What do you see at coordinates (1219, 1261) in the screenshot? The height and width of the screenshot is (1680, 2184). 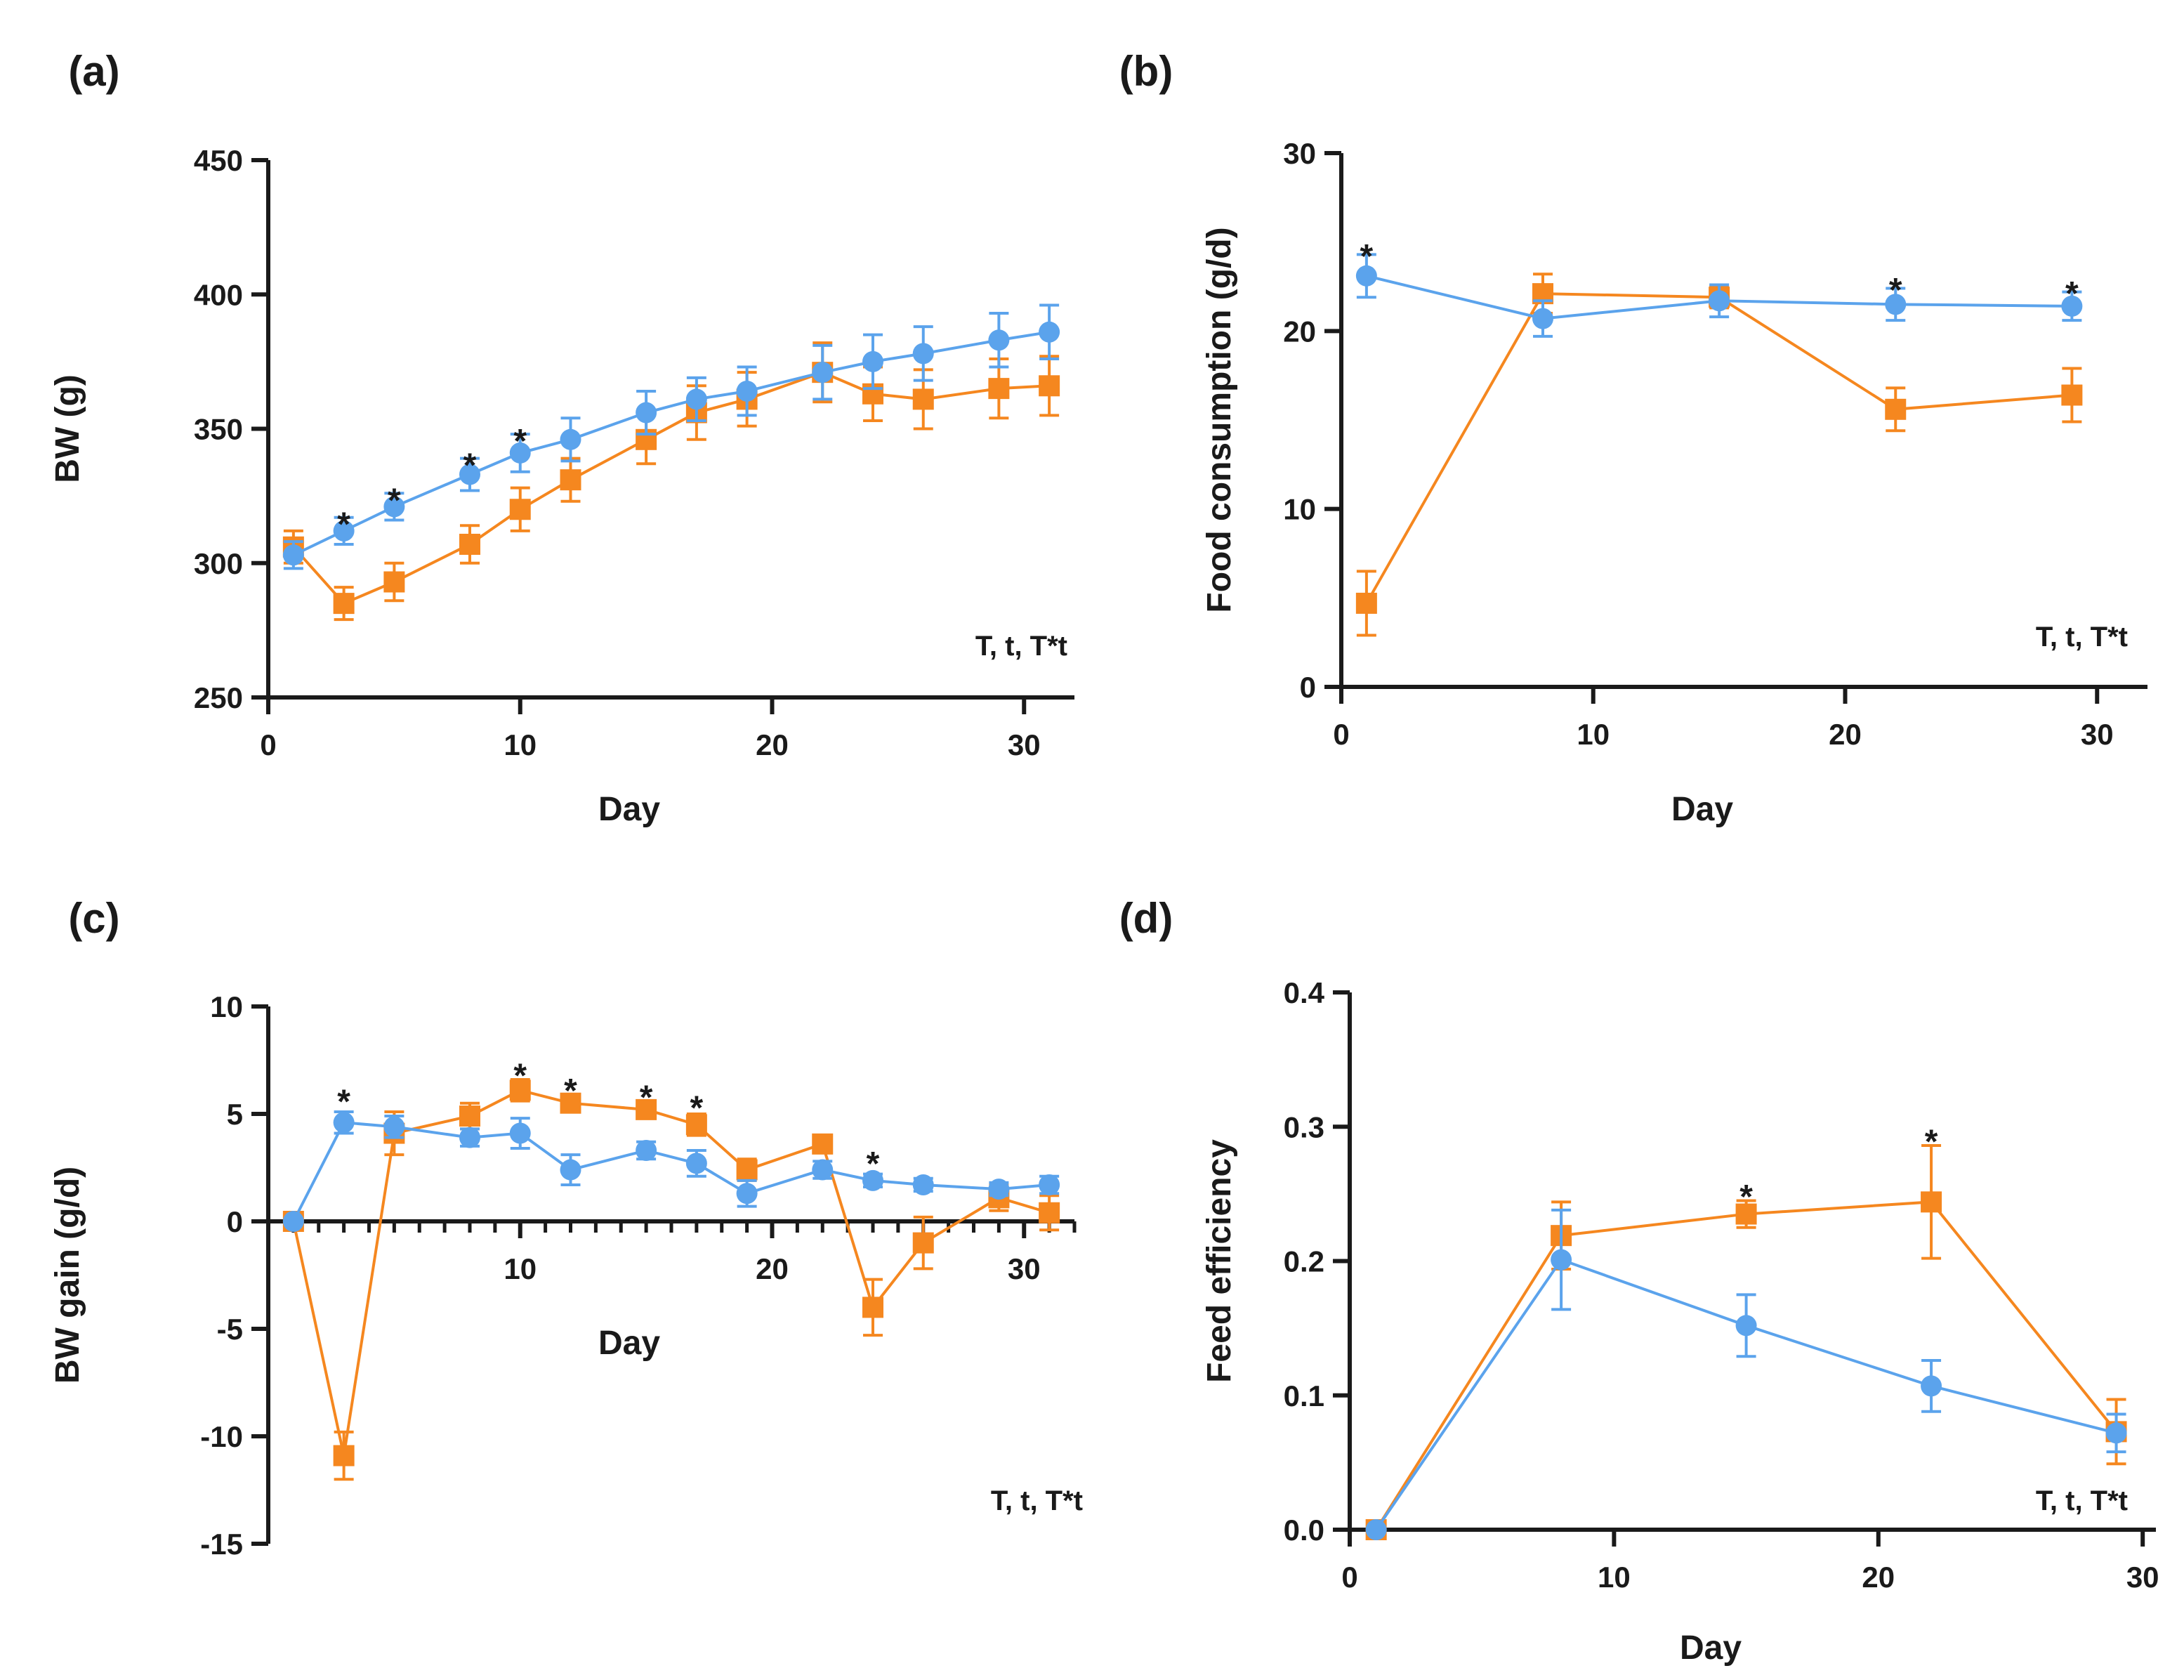 I see `y-axis-title: Feed efficiency` at bounding box center [1219, 1261].